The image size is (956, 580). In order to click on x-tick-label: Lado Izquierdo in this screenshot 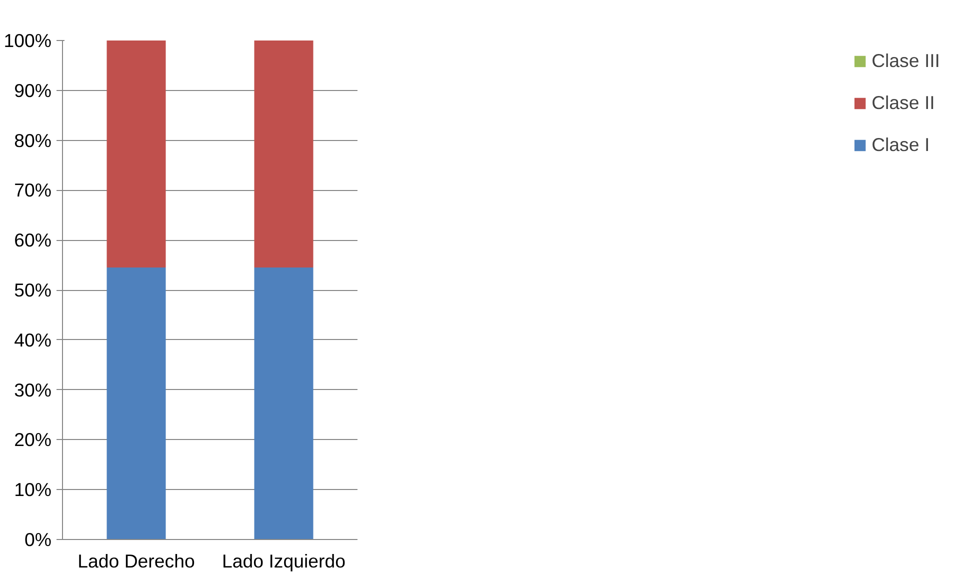, I will do `click(284, 561)`.